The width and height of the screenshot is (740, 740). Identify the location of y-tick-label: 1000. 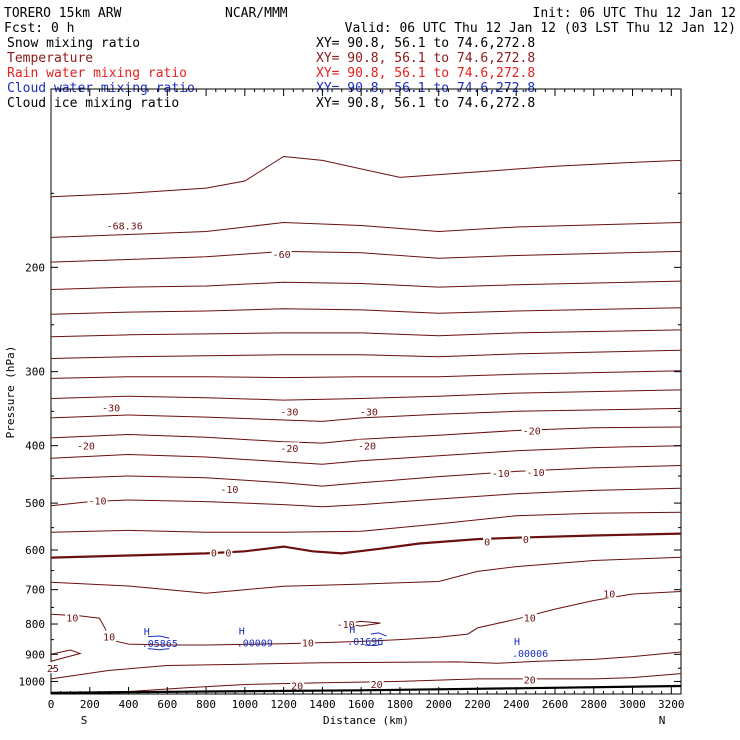
(32, 681).